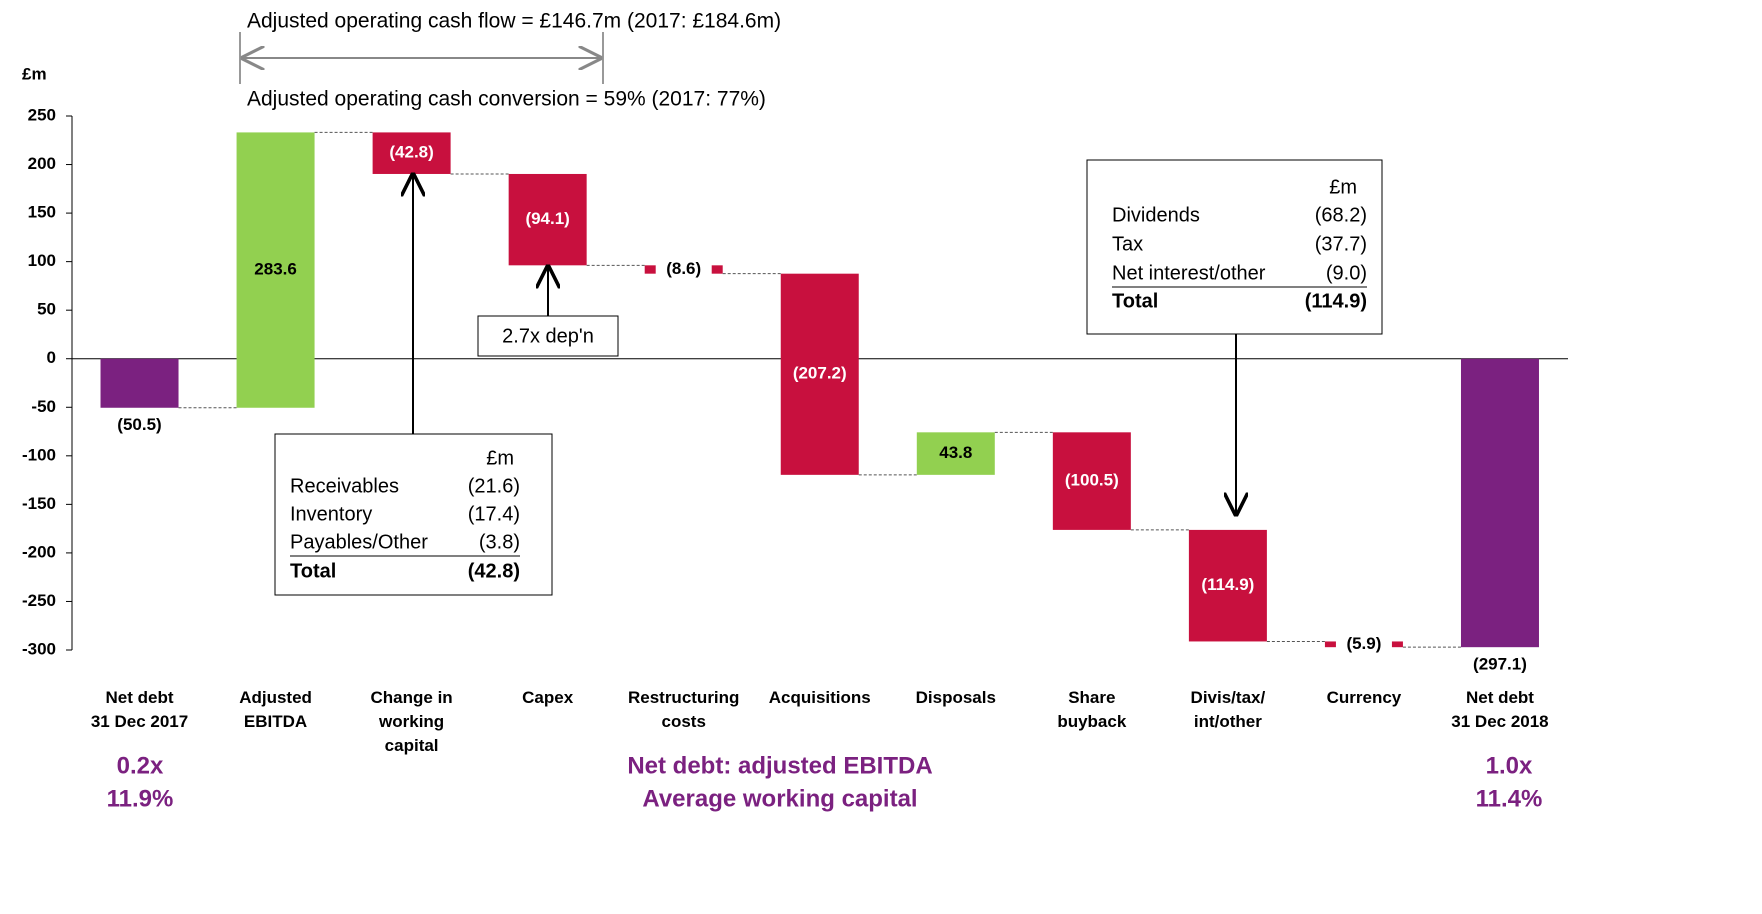 This screenshot has width=1762, height=914. What do you see at coordinates (1500, 709) in the screenshot?
I see `x-tick-label: Net debt 31 Dec 2018` at bounding box center [1500, 709].